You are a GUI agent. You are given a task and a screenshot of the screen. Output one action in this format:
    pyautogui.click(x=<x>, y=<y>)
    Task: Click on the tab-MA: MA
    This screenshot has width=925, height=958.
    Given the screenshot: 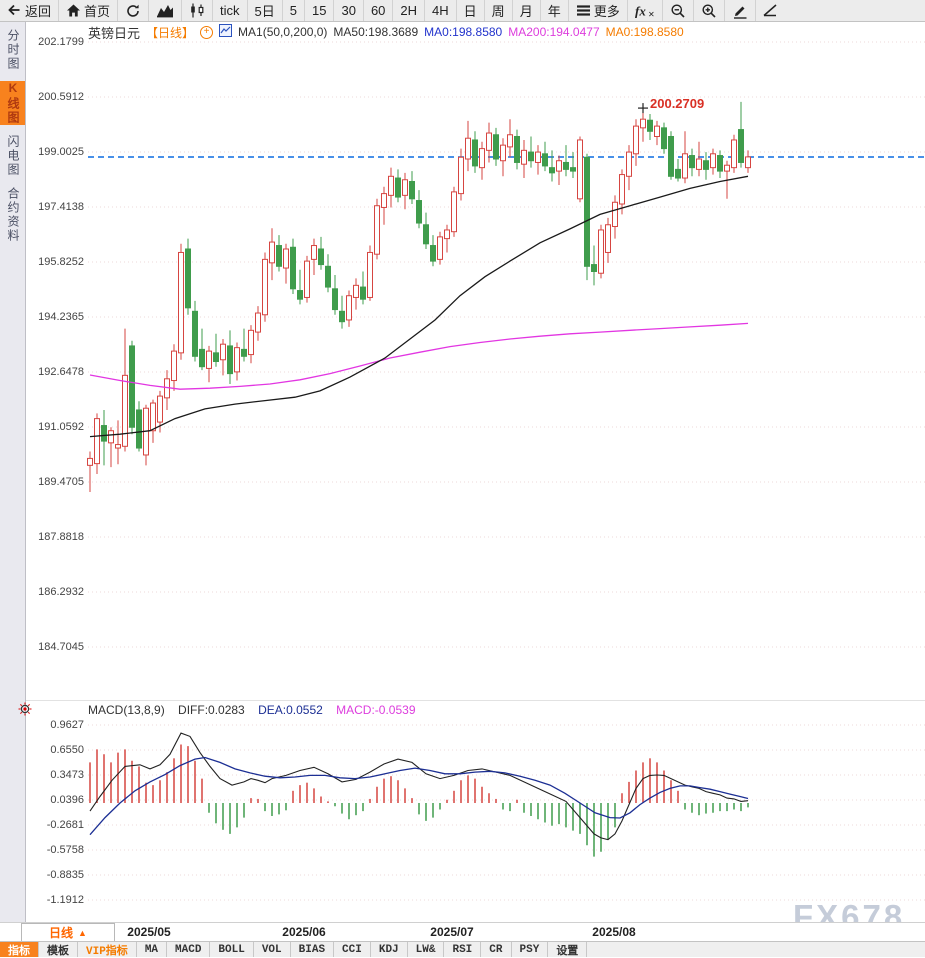 What is the action you would take?
    pyautogui.click(x=152, y=949)
    